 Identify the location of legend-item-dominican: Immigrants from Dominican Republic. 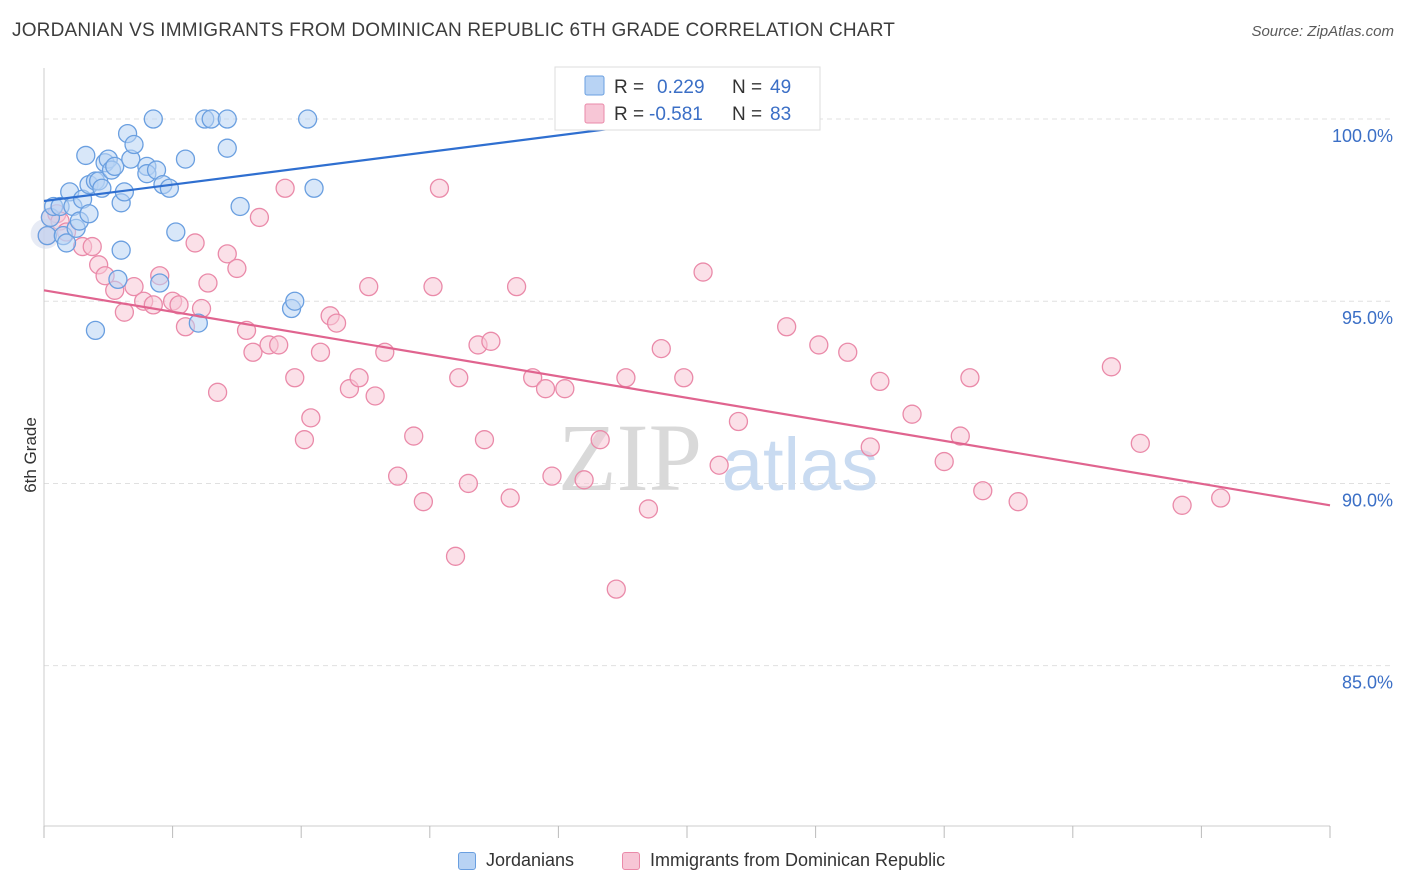
(783, 860).